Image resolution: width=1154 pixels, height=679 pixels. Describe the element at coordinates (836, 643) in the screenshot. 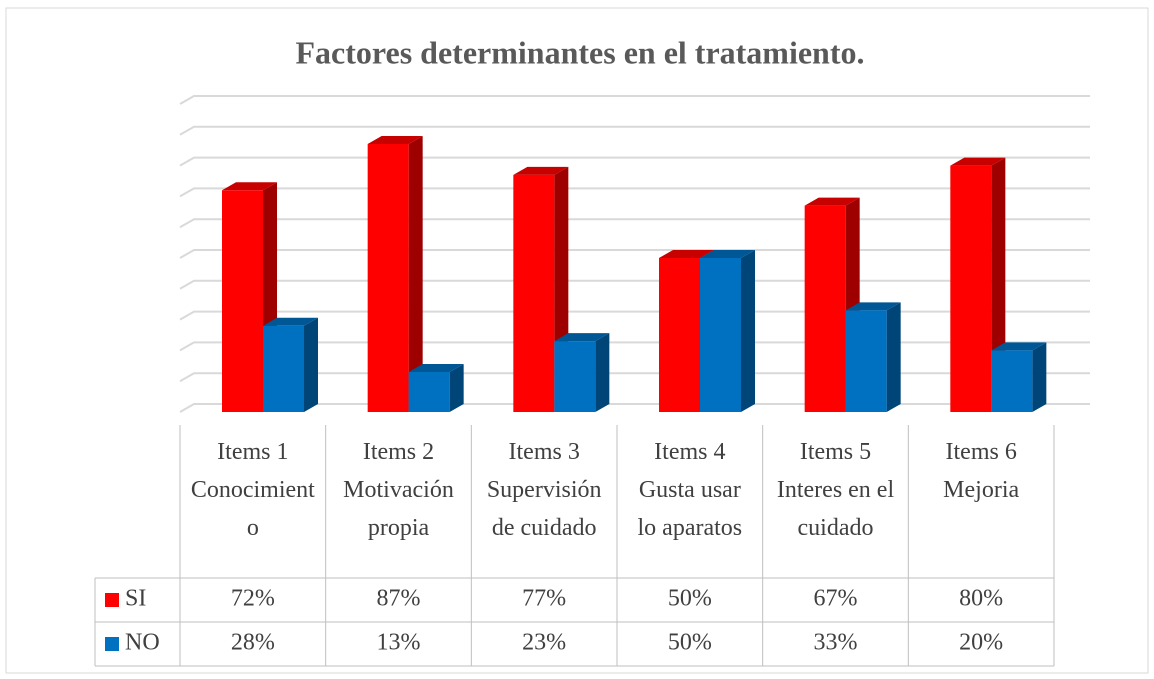

I see `data-label: 33%` at that location.